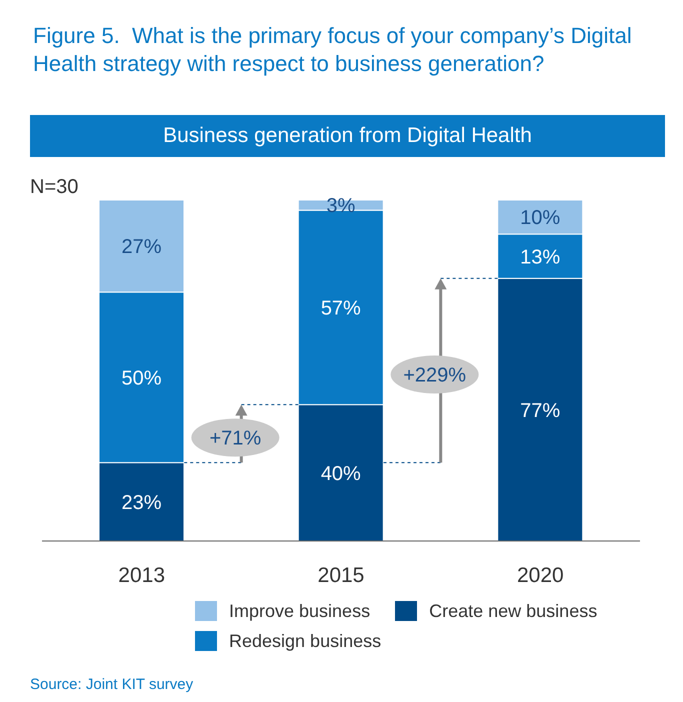 This screenshot has width=683, height=702. I want to click on data-label: 27%, so click(141, 247).